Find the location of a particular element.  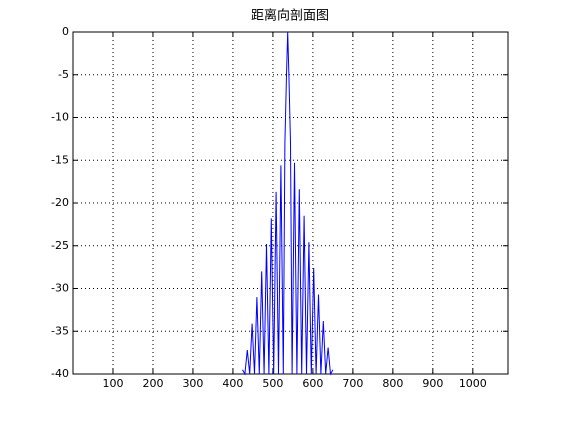

x-tick-label: 1000 is located at coordinates (473, 383).